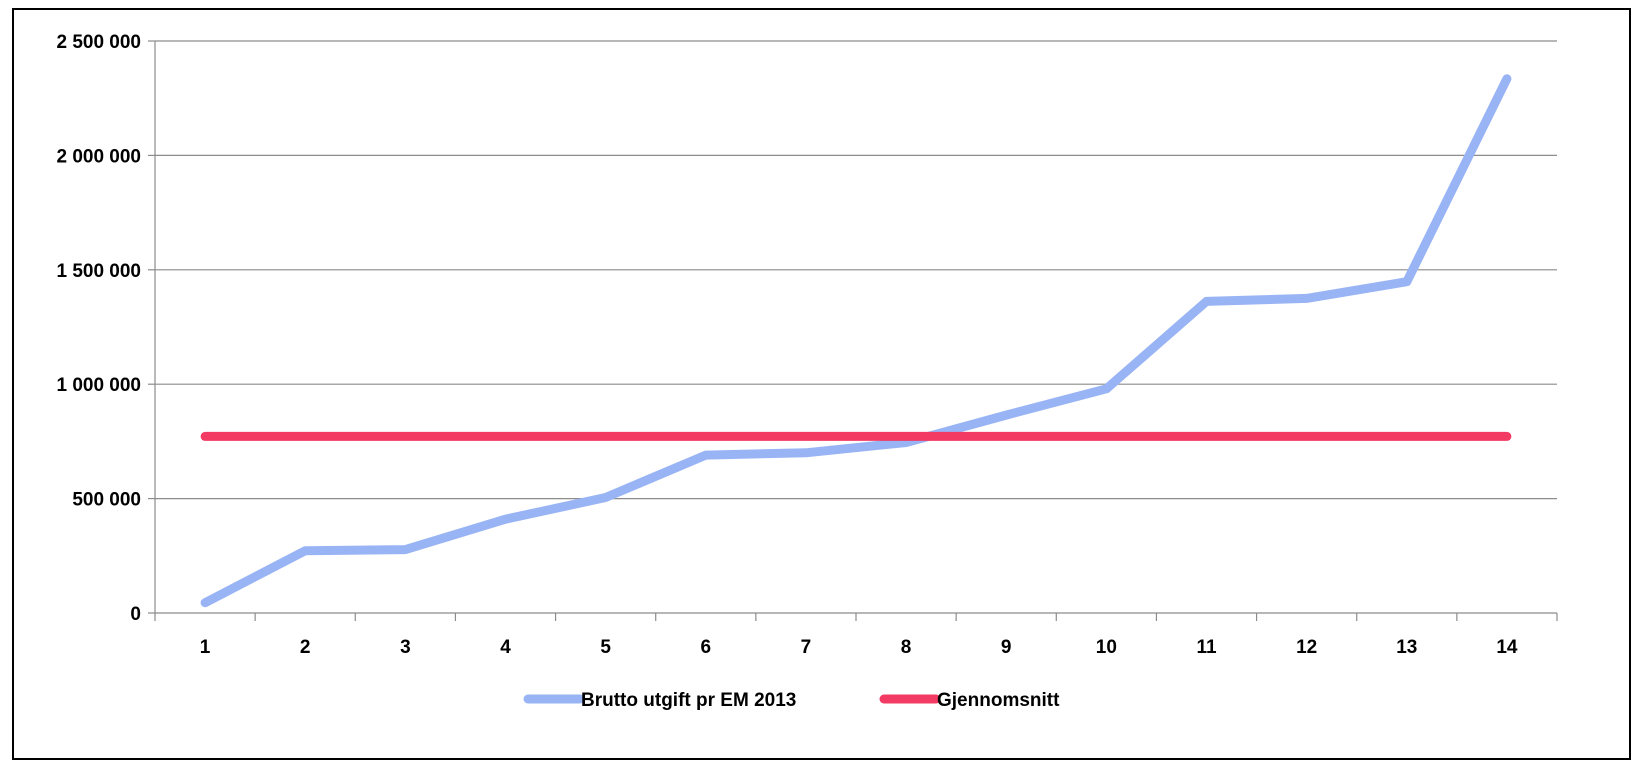 This screenshot has height=764, width=1635. What do you see at coordinates (1206, 647) in the screenshot?
I see `x-tick-label: 11` at bounding box center [1206, 647].